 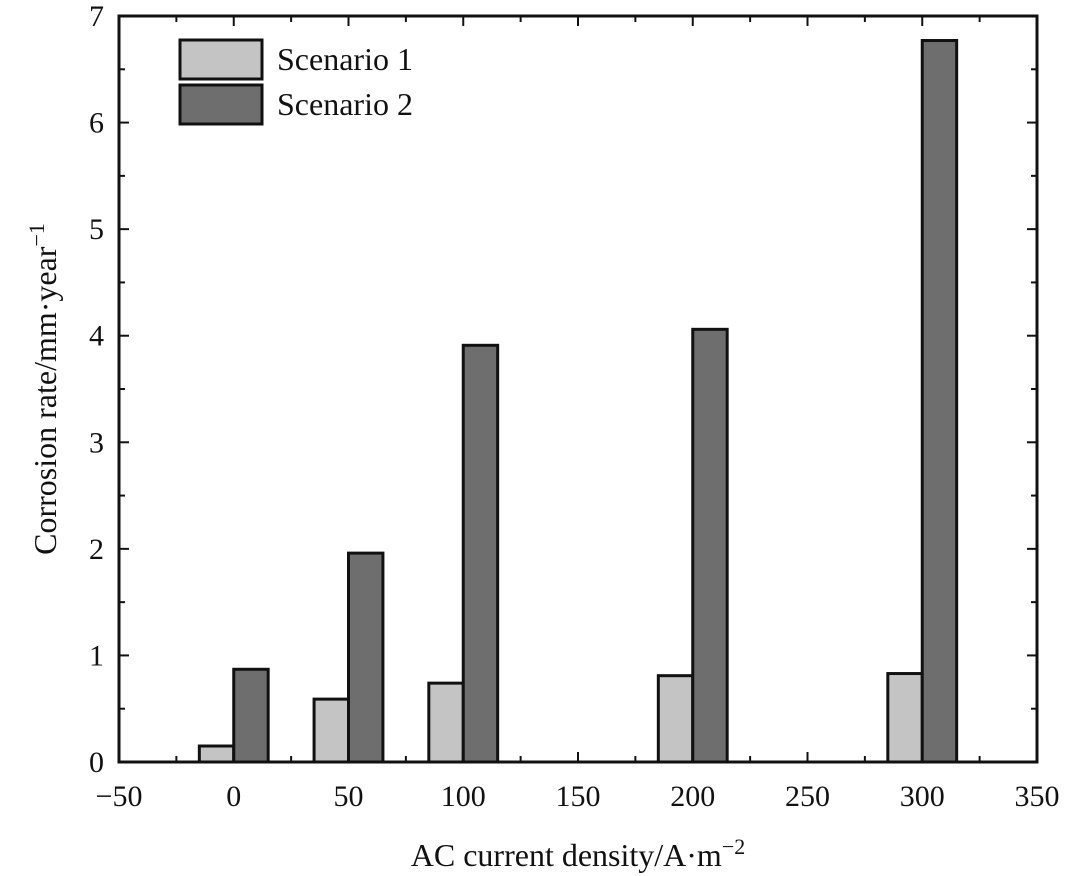 What do you see at coordinates (733, 846) in the screenshot?
I see `x-axis-title-exponent: −2` at bounding box center [733, 846].